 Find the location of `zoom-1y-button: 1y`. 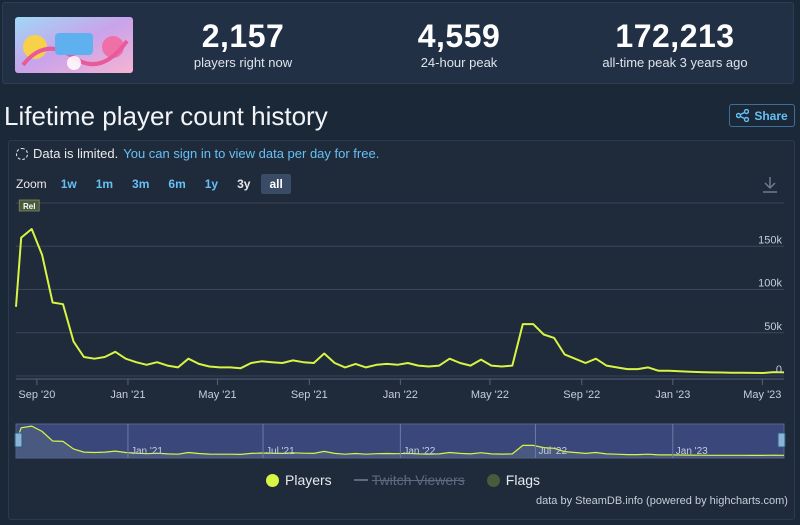

zoom-1y-button: 1y is located at coordinates (211, 184).